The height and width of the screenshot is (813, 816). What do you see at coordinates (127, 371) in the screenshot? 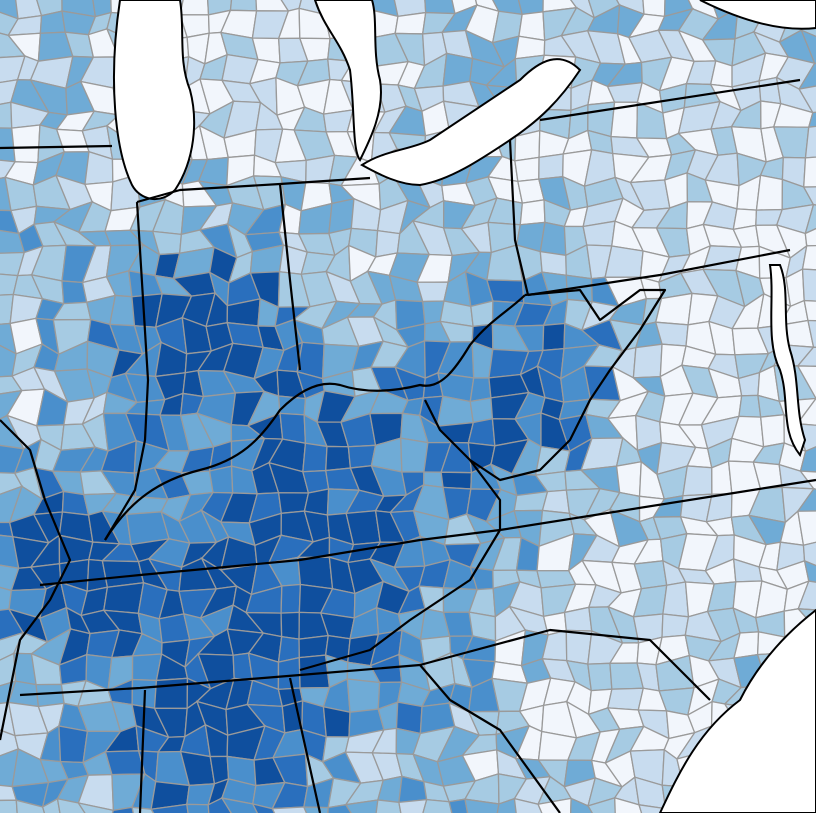
I see `border-il-in` at bounding box center [127, 371].